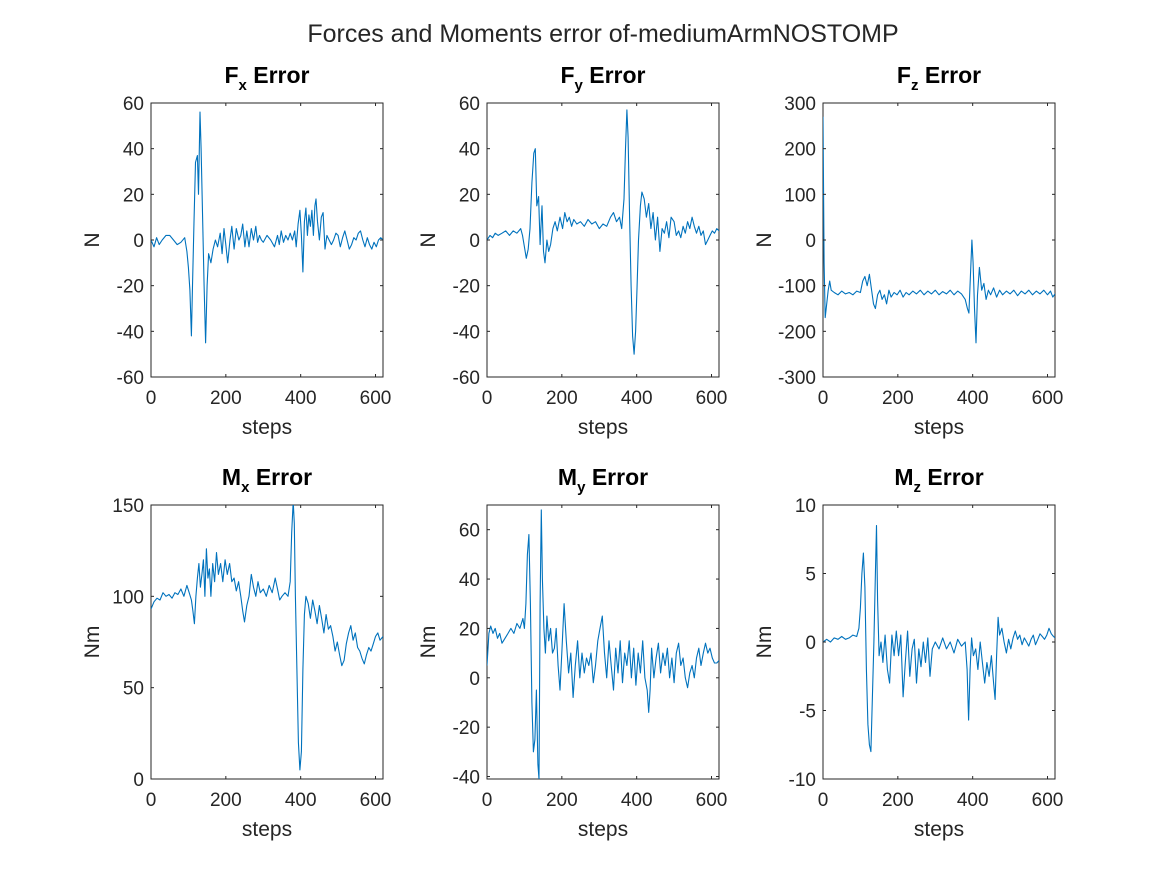  I want to click on subplot-title: Mx Error, so click(267, 480).